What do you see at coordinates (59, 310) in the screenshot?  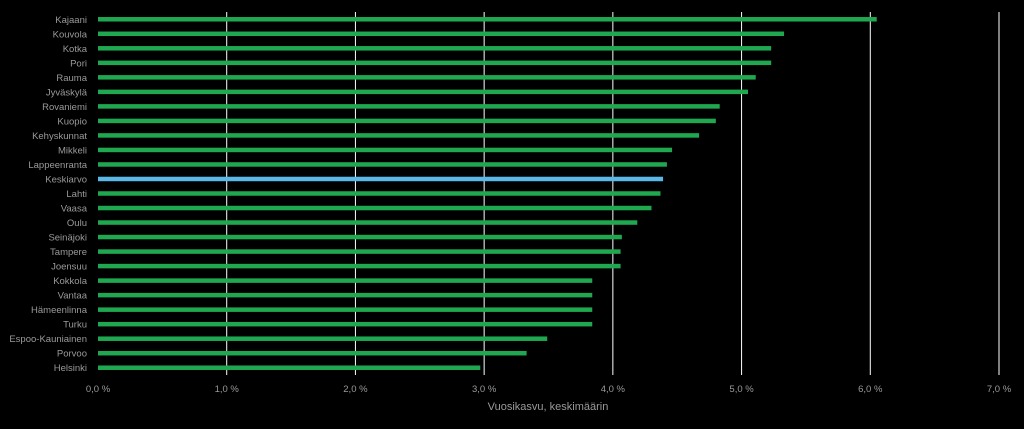 I see `category-label: Hämeenlinna` at bounding box center [59, 310].